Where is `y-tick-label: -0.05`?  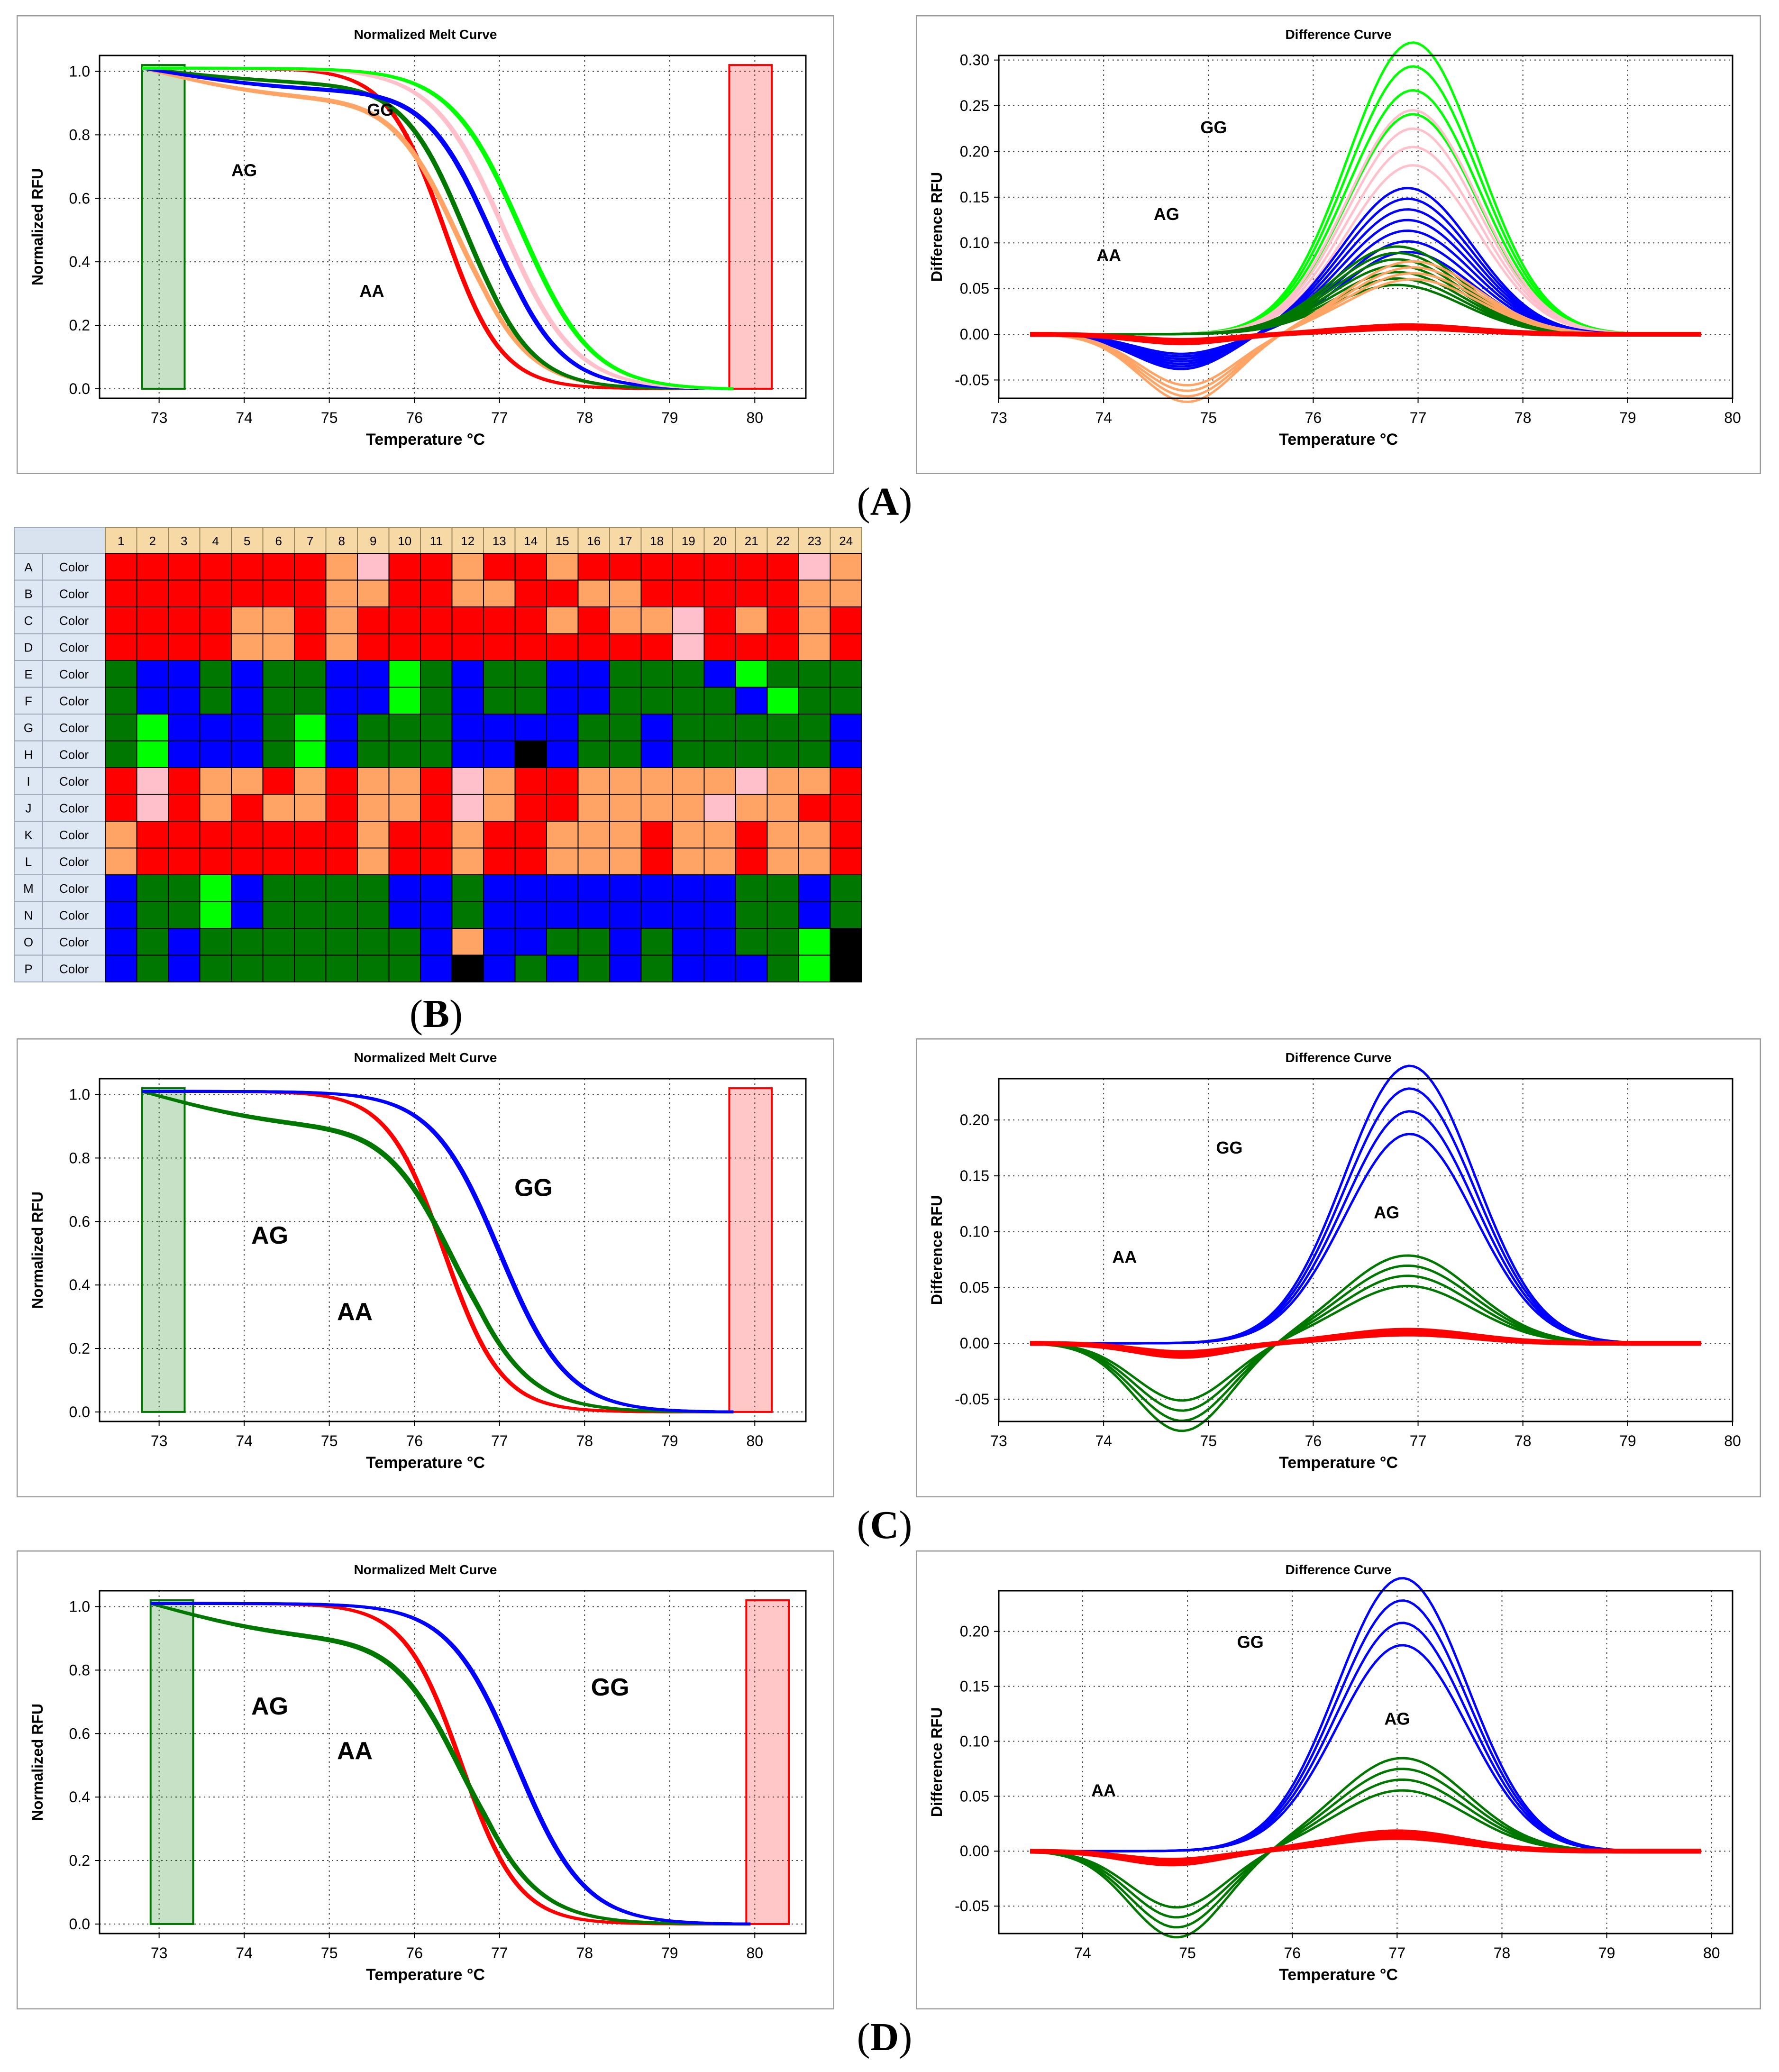
y-tick-label: -0.05 is located at coordinates (972, 1906).